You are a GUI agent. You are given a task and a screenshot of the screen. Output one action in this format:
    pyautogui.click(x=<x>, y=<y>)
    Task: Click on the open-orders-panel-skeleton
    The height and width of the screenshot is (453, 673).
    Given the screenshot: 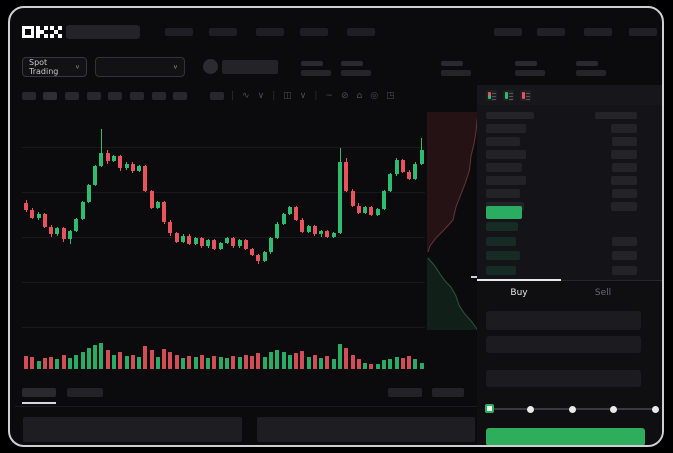 What is the action you would take?
    pyautogui.click(x=132, y=429)
    